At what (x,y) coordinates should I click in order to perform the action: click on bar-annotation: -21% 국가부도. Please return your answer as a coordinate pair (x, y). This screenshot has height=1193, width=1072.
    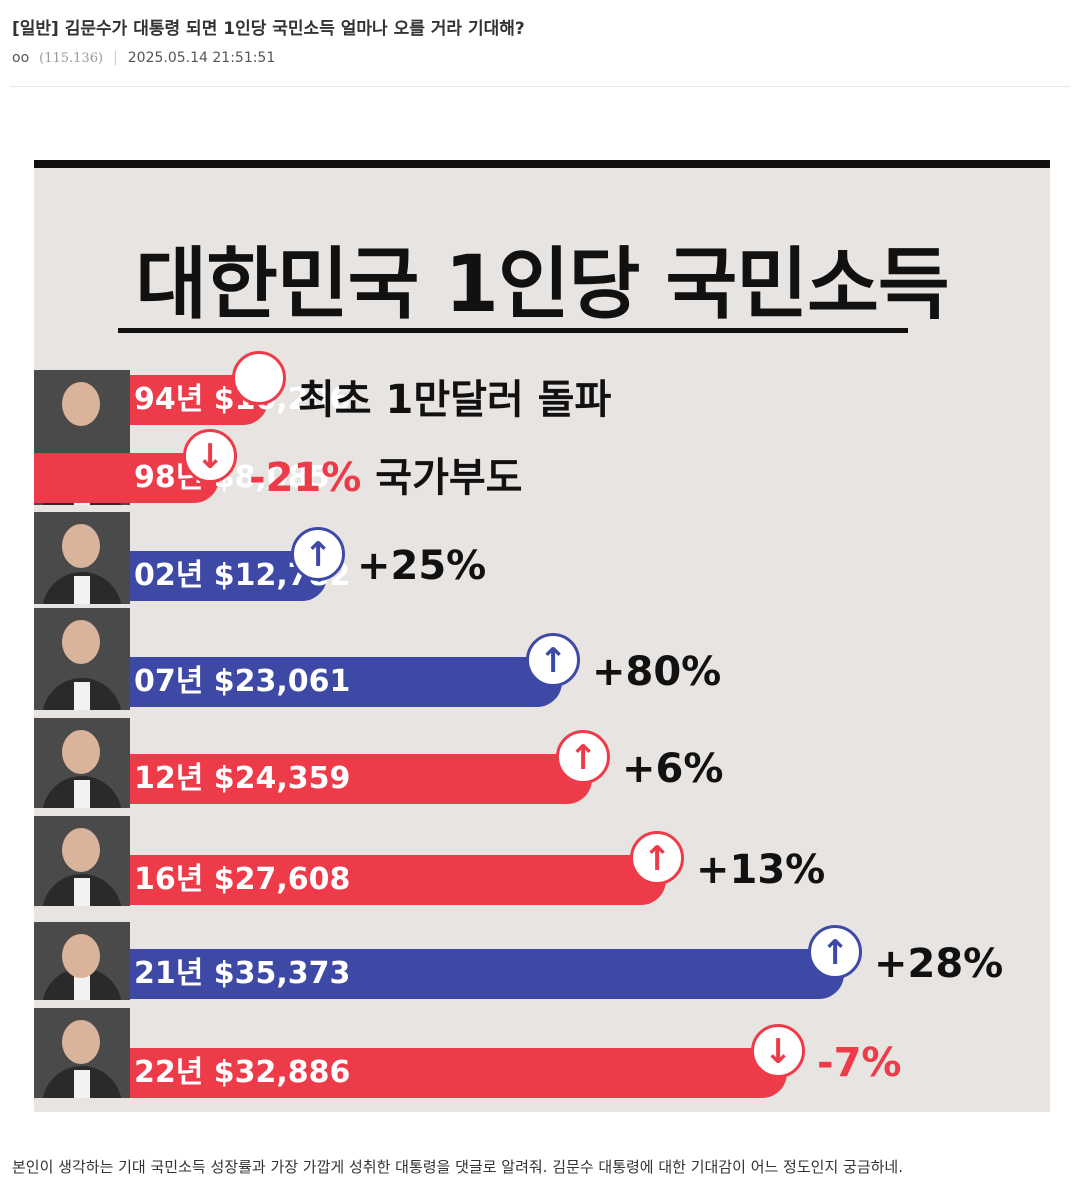
    Looking at the image, I should click on (385, 474).